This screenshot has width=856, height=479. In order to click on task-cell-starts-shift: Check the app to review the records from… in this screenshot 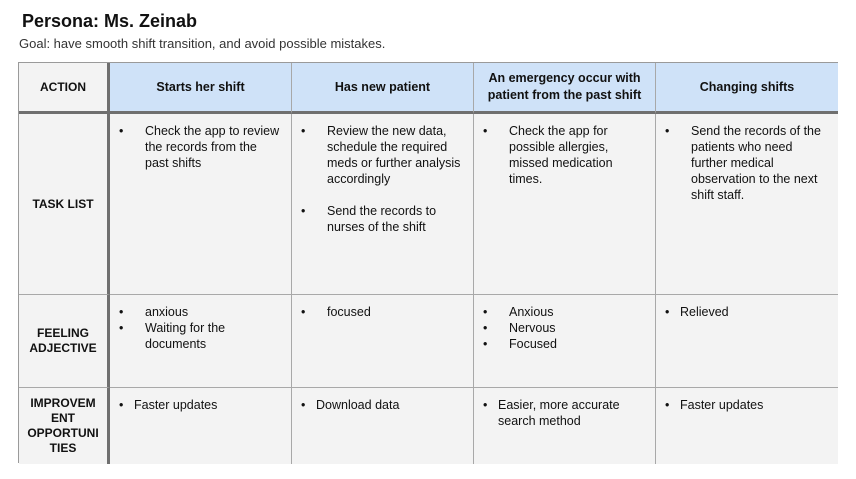, I will do `click(201, 204)`.